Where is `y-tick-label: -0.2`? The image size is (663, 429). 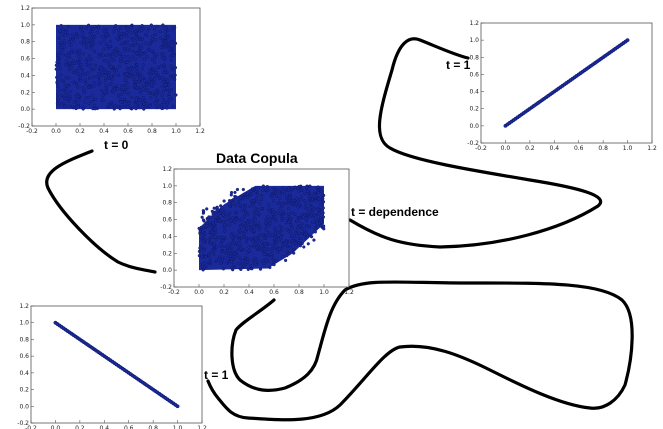 y-tick-label: -0.2 is located at coordinates (473, 143).